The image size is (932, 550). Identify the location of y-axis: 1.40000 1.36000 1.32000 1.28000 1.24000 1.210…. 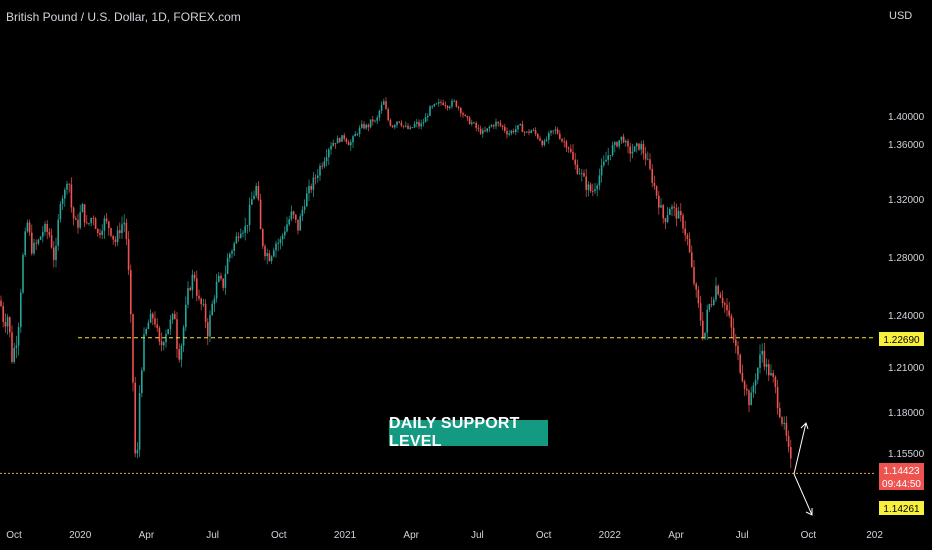
(906, 286).